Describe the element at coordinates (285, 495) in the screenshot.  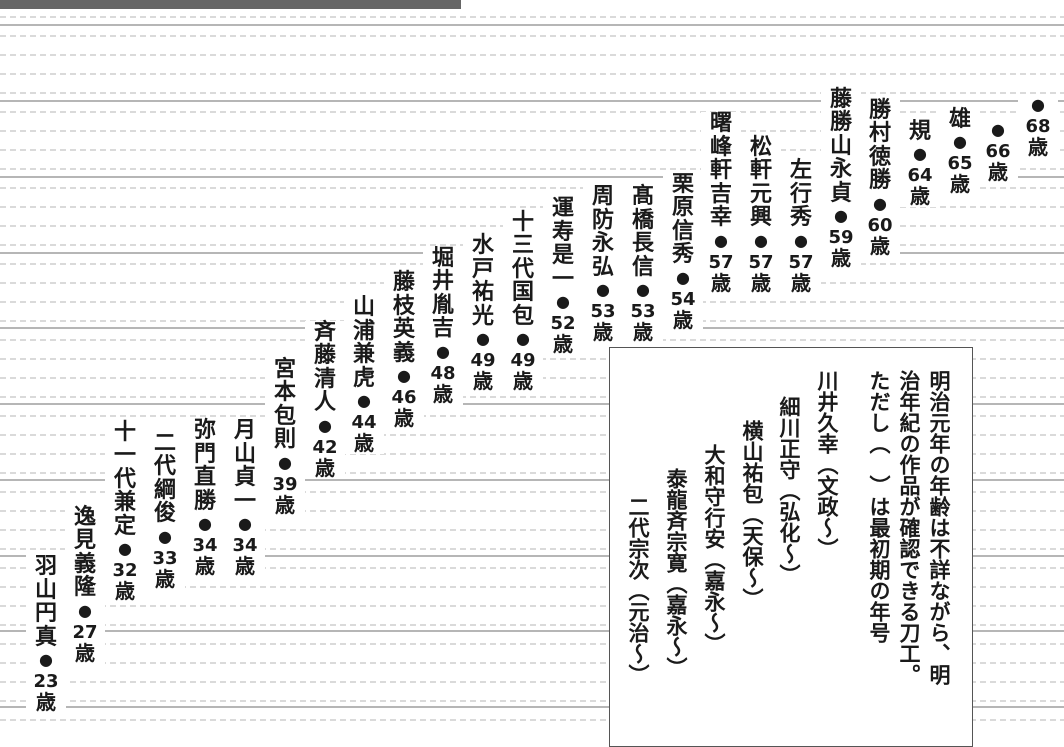
I see `age-label: 39 歳` at that location.